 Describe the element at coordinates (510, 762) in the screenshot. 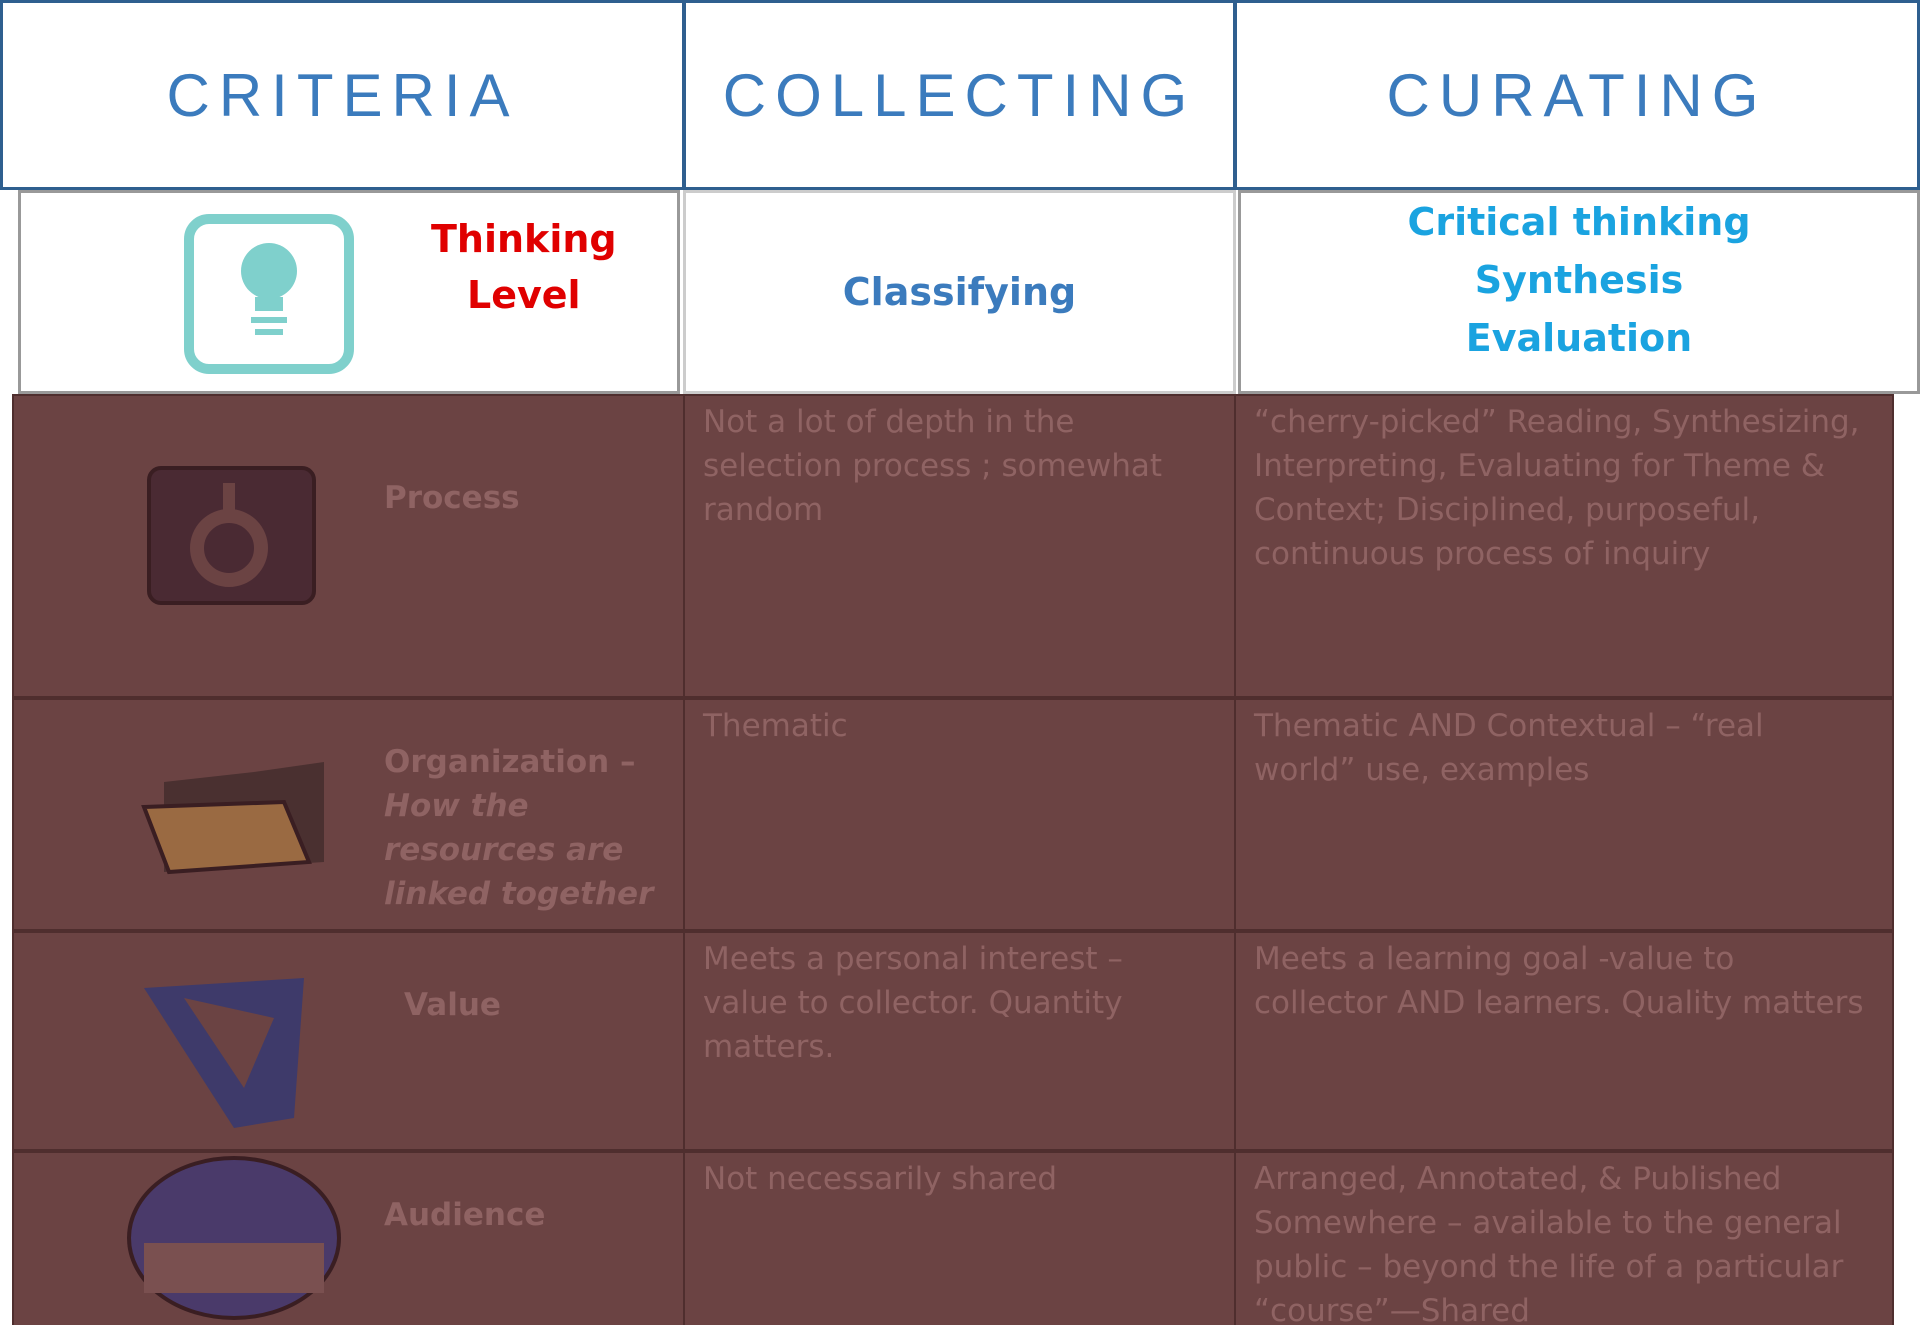

I see `row-label-text: Organization –` at that location.